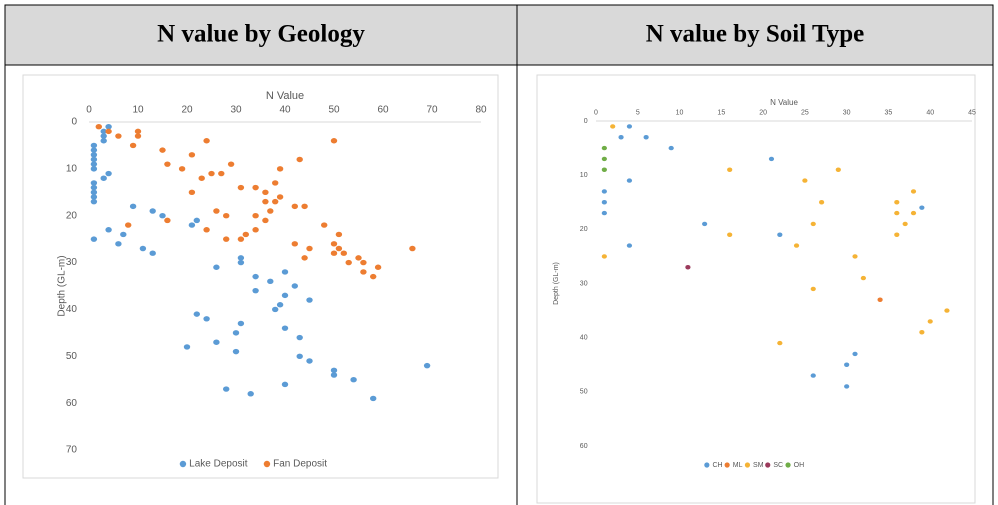 Image resolution: width=998 pixels, height=505 pixels. I want to click on x-tick-label: 70, so click(432, 110).